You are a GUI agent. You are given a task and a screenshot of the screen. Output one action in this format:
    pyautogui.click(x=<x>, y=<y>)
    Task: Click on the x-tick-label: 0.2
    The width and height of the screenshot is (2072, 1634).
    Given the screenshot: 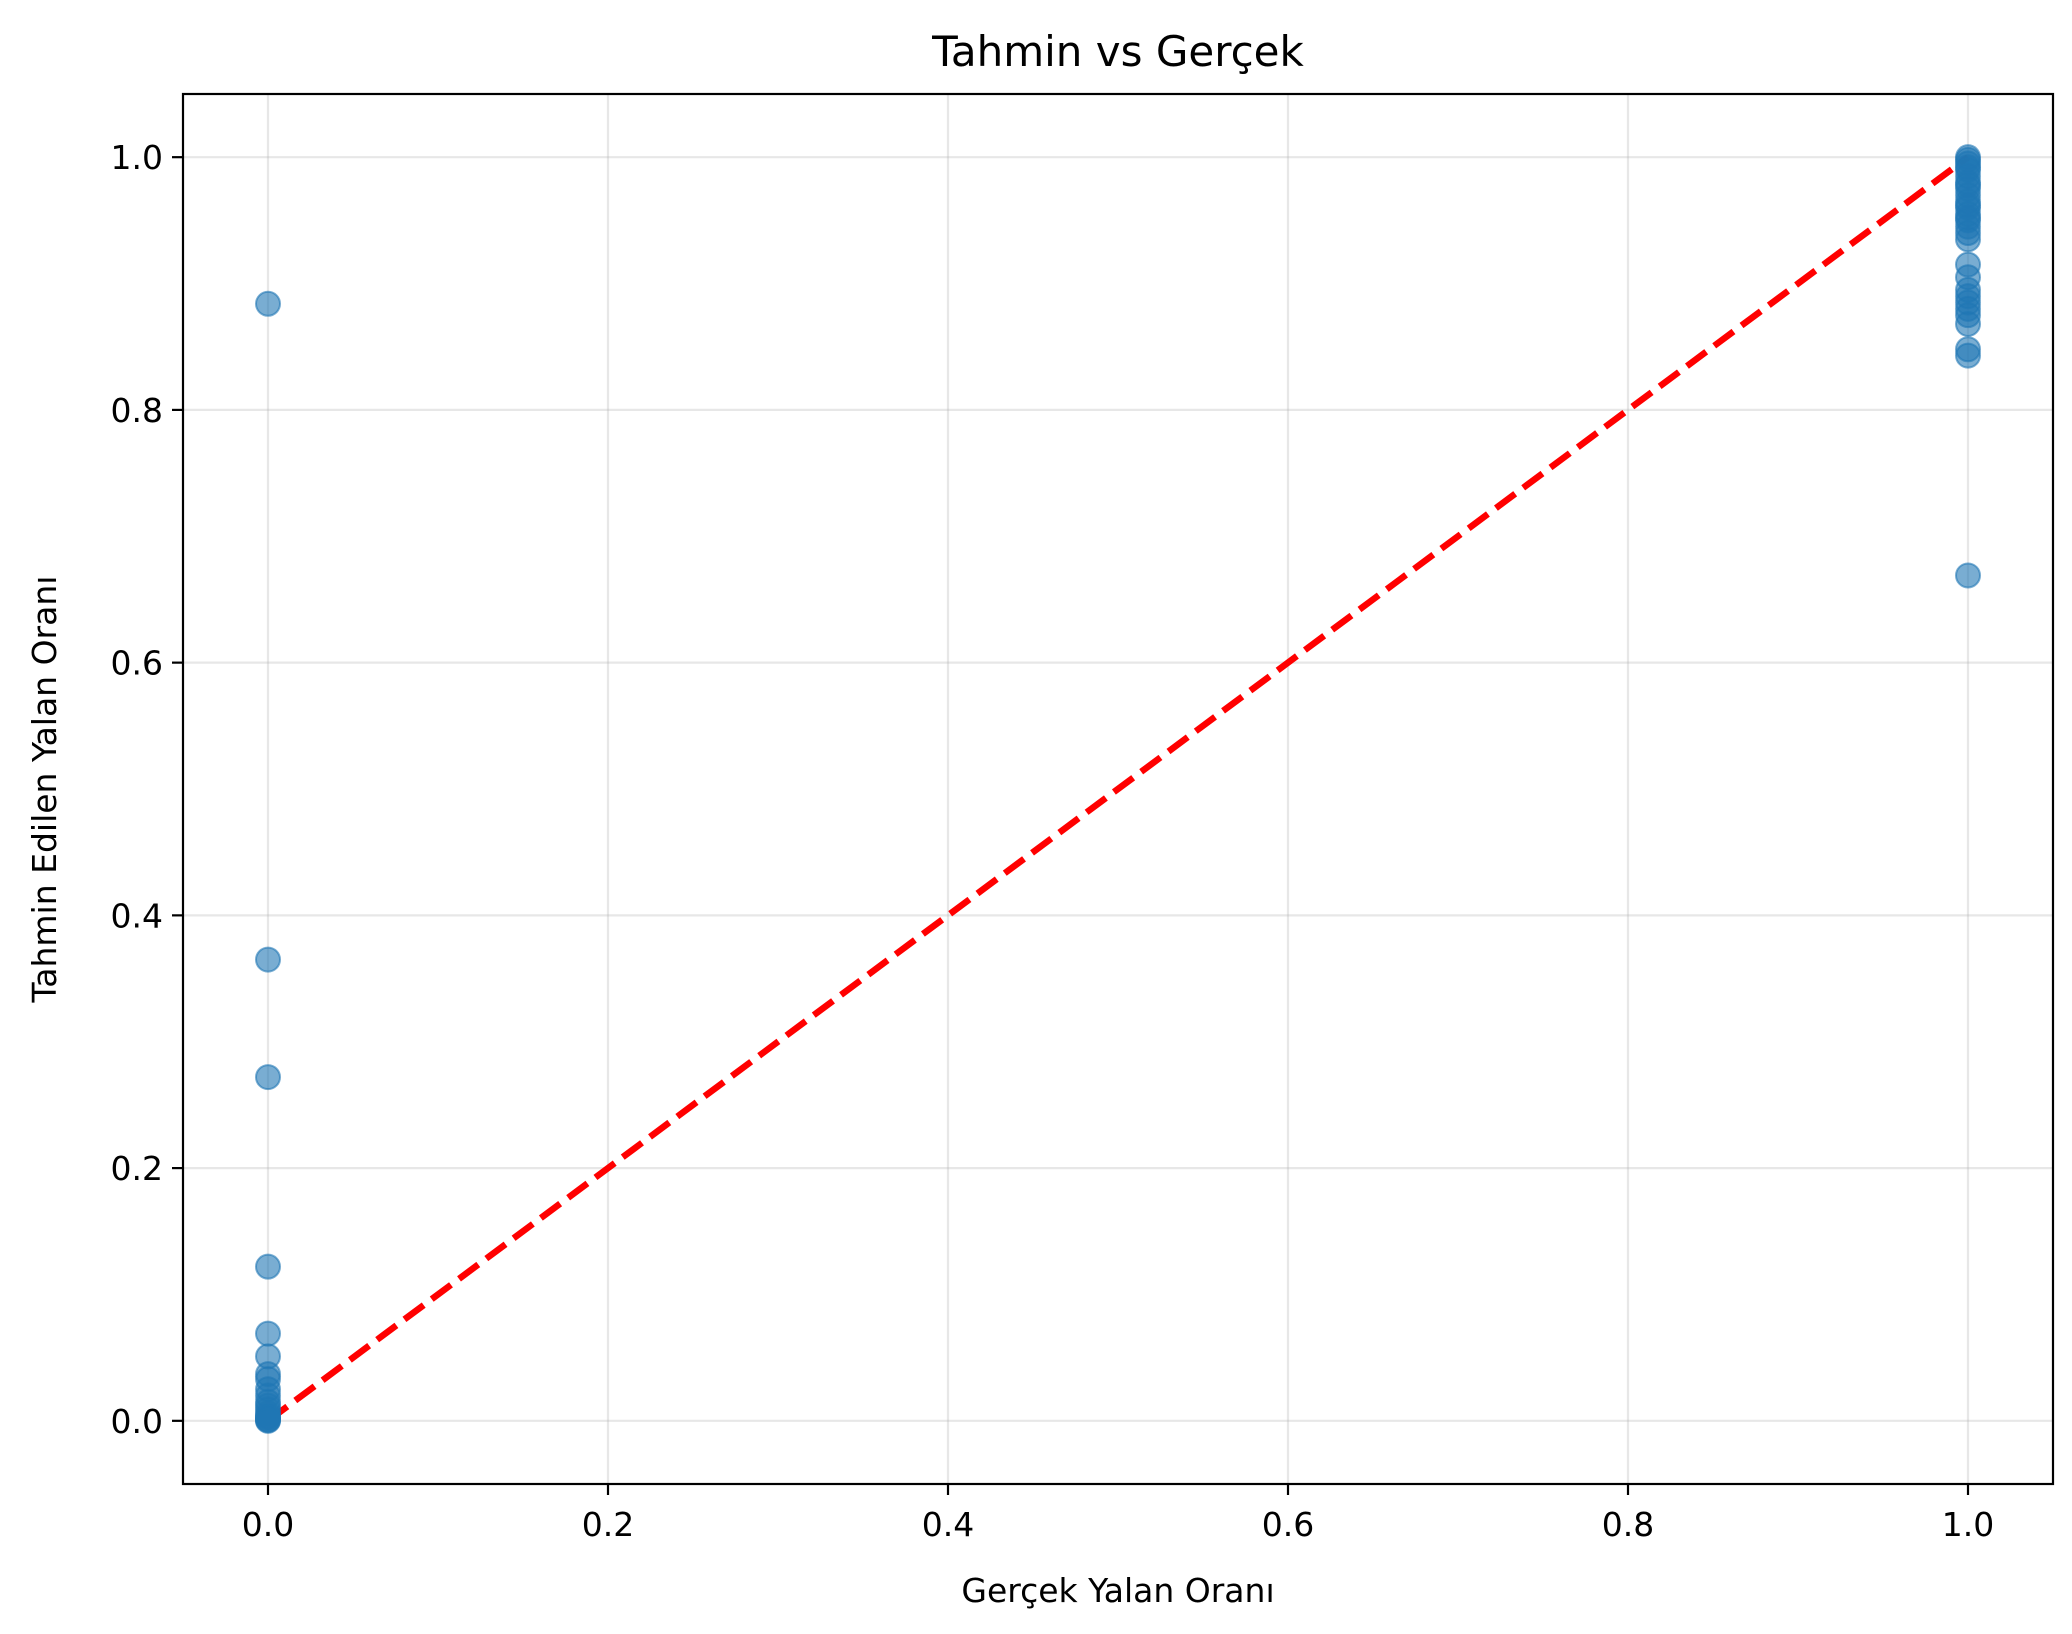 What is the action you would take?
    pyautogui.click(x=608, y=1524)
    